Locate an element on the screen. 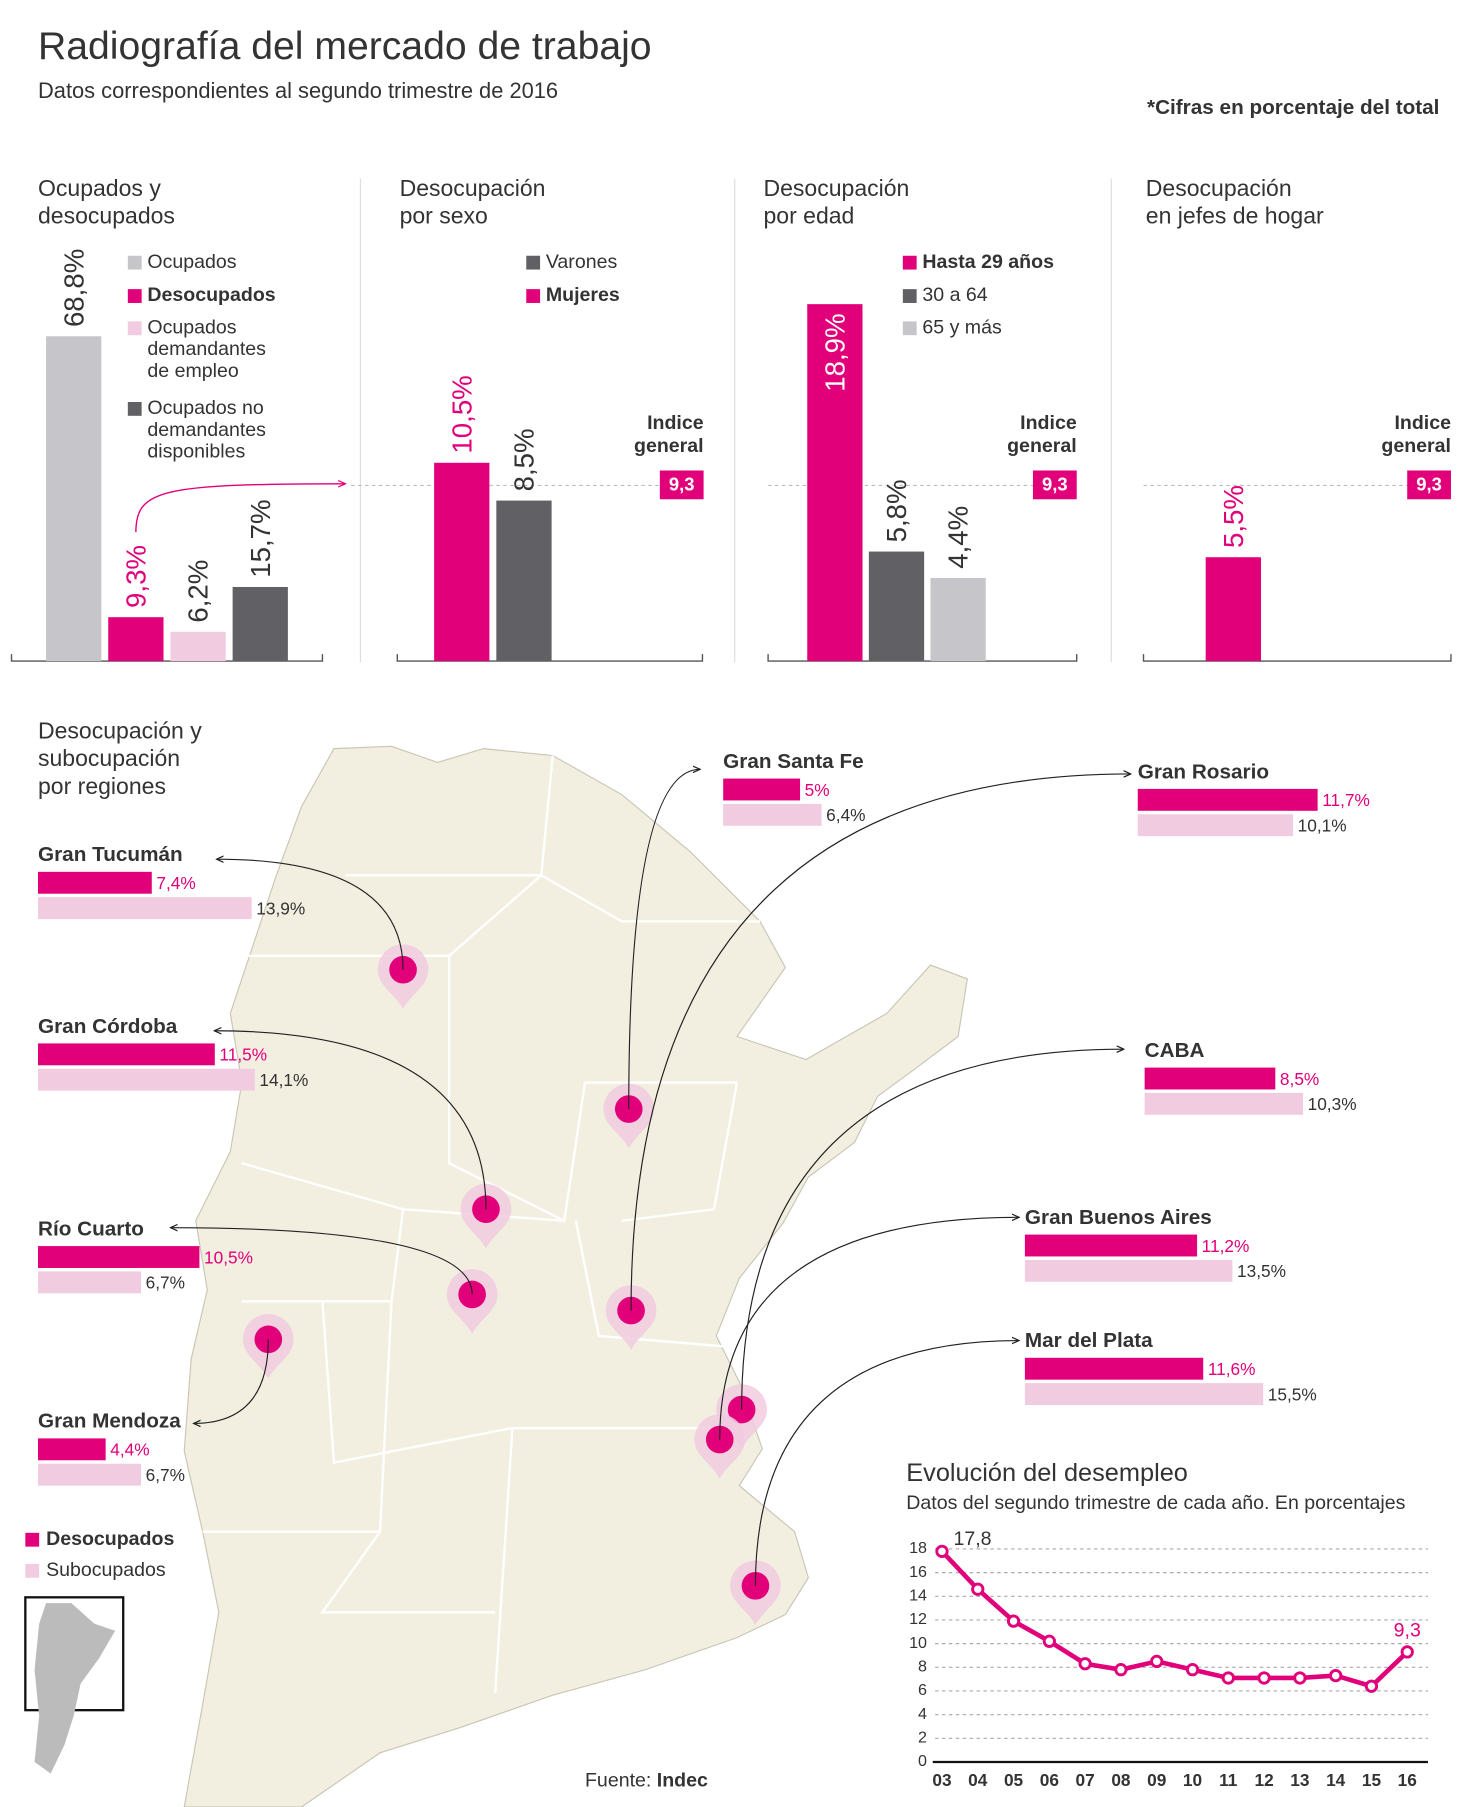  value-label: 11,7% is located at coordinates (1346, 800).